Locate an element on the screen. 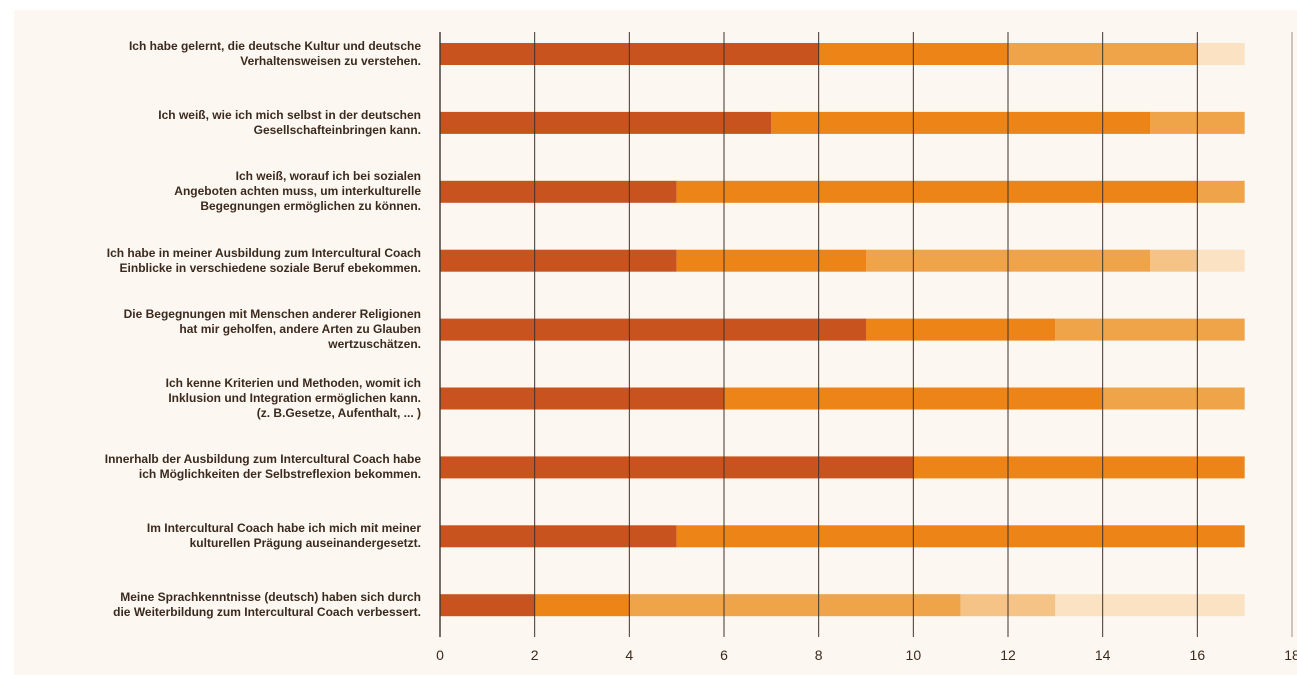 The height and width of the screenshot is (675, 1297). bar-segment-row4-s1 is located at coordinates (558, 260).